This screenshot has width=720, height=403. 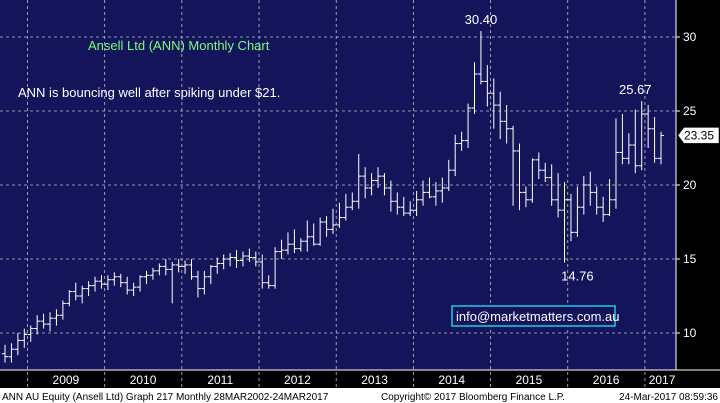 I want to click on x-tick-label: 2014, so click(x=451, y=380).